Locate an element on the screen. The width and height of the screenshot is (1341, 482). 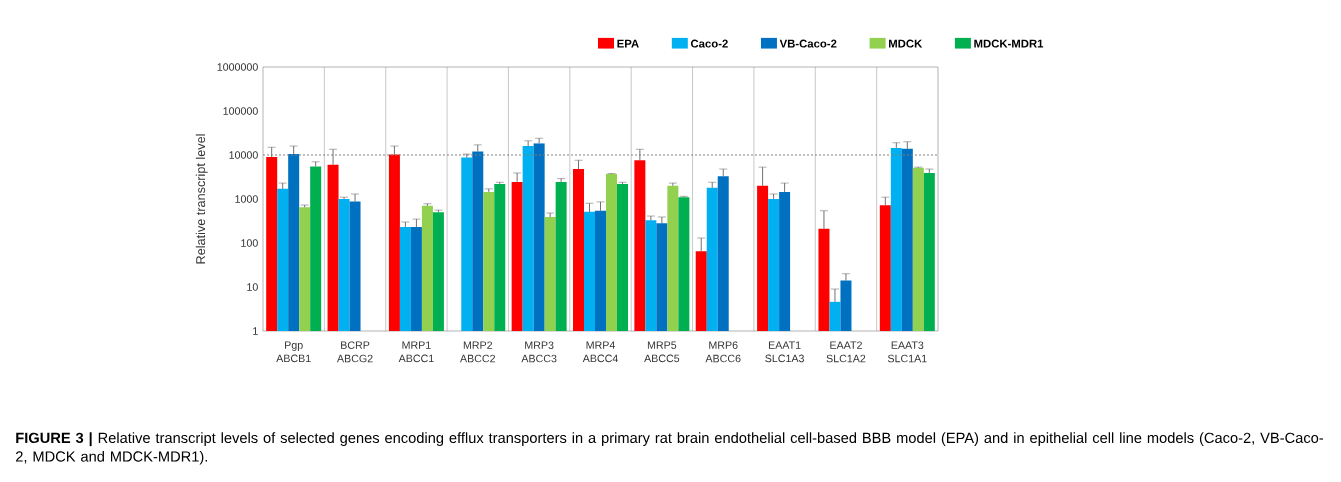
x-tick-label: MRP6 ABCC6 is located at coordinates (723, 352).